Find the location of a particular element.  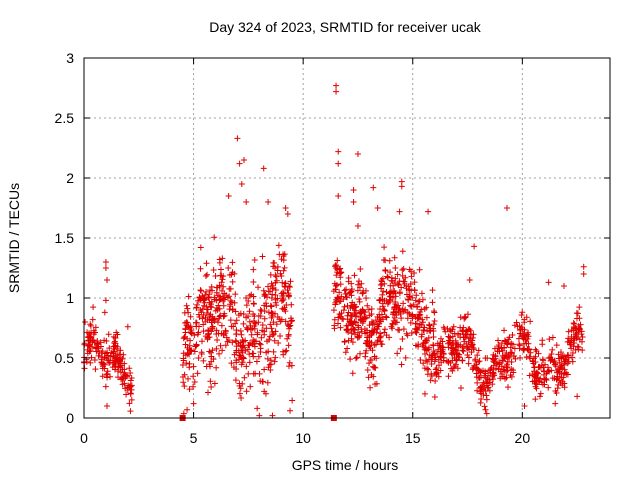

y-tick-label: 1.5 is located at coordinates (65, 238).